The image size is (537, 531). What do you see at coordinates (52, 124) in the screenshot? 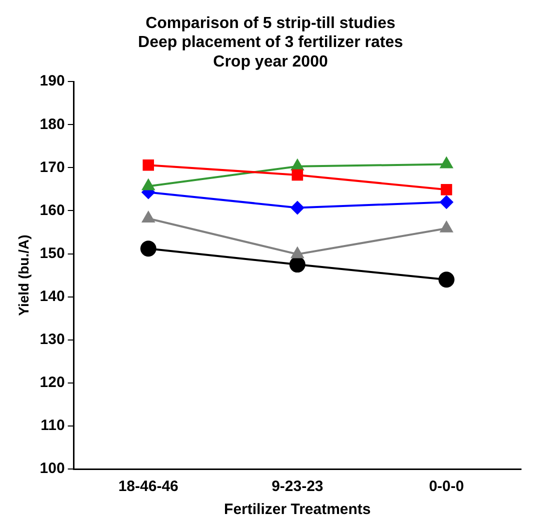
I see `y-tick-label: 180` at bounding box center [52, 124].